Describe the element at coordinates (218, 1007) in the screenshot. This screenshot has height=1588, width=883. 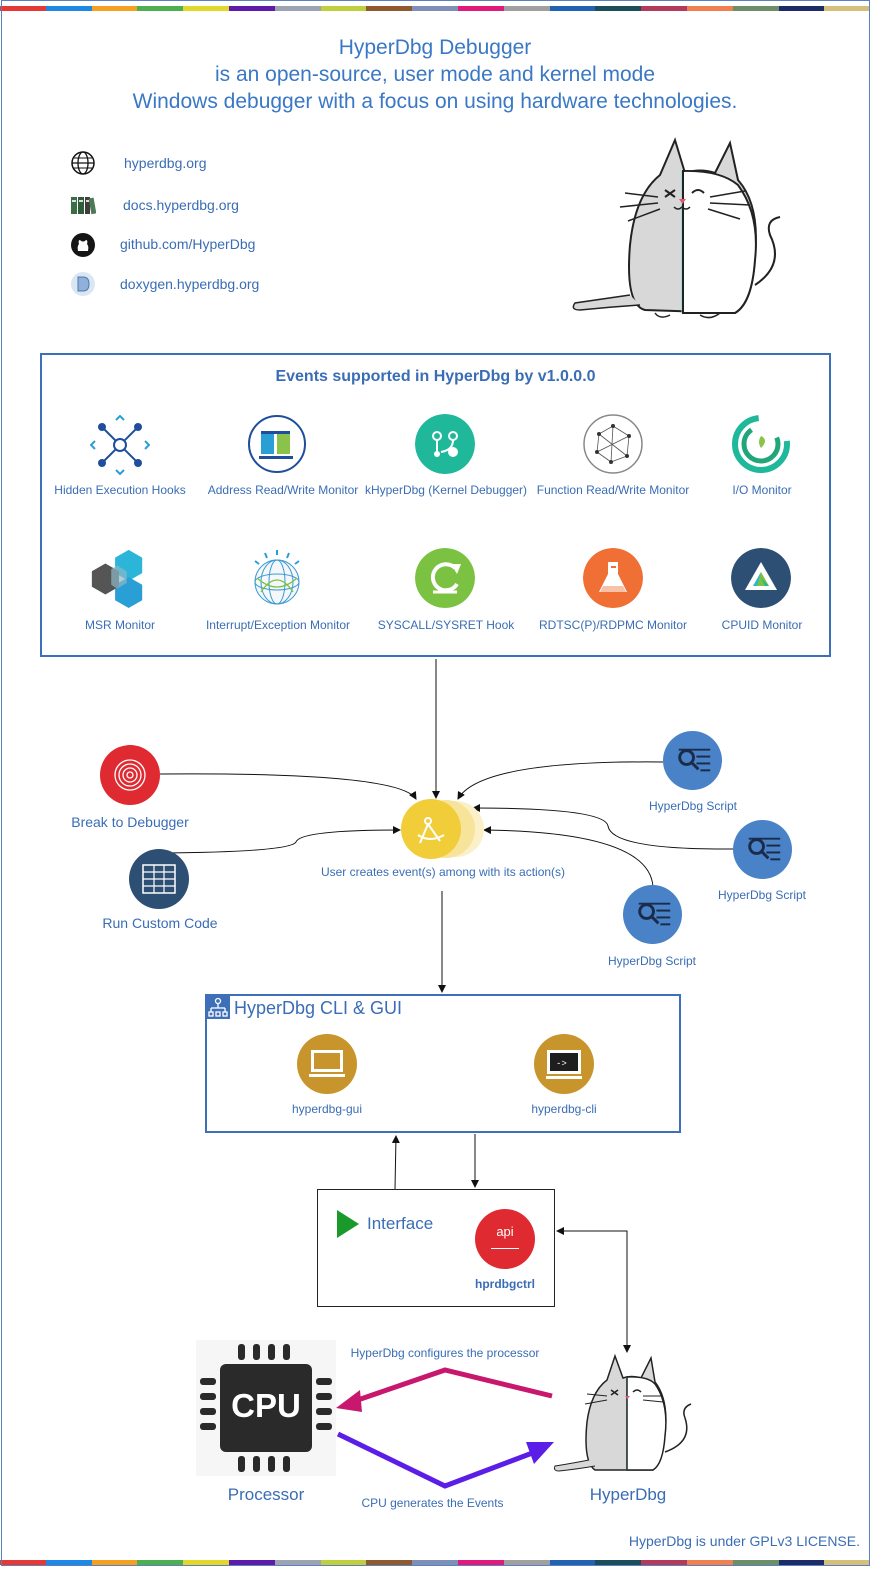
I see `group-icon` at that location.